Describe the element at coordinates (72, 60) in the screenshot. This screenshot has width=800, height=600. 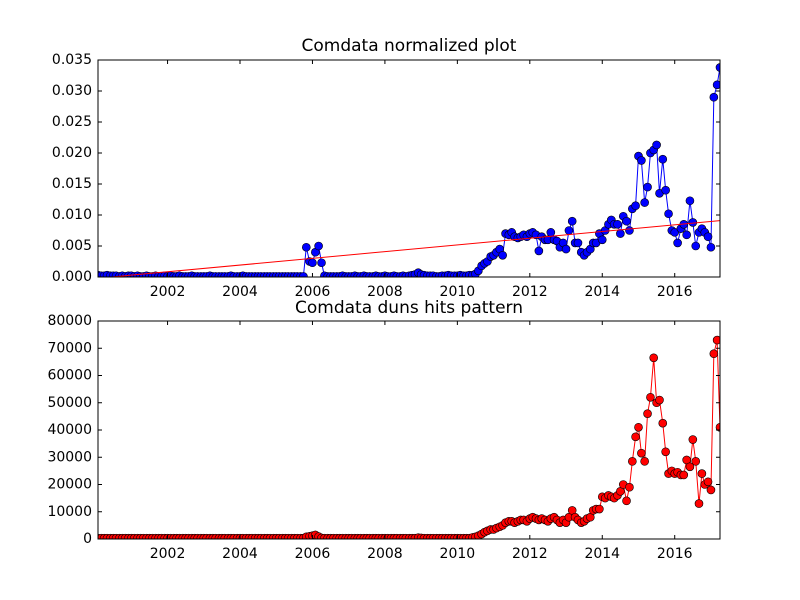
I see `y-tick-label: 0.035` at that location.